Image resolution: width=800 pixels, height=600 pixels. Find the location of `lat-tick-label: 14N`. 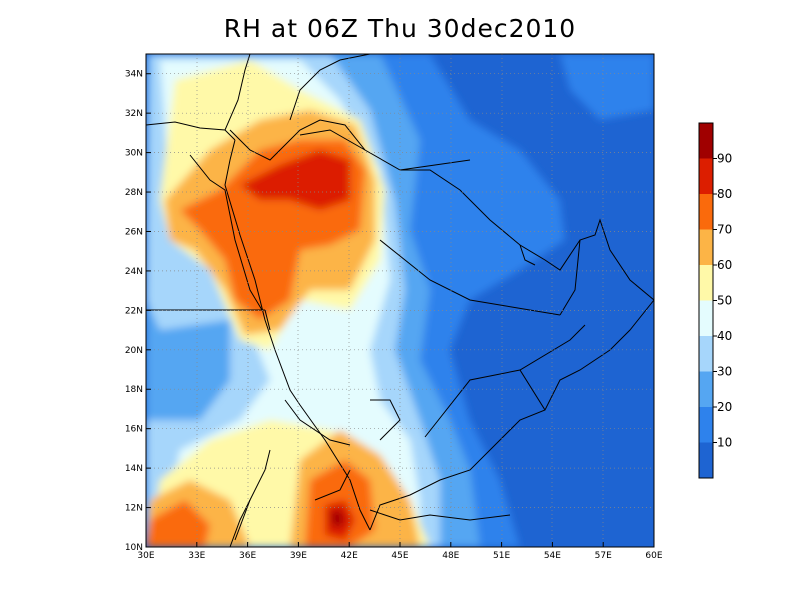

lat-tick-label: 14N is located at coordinates (134, 469).